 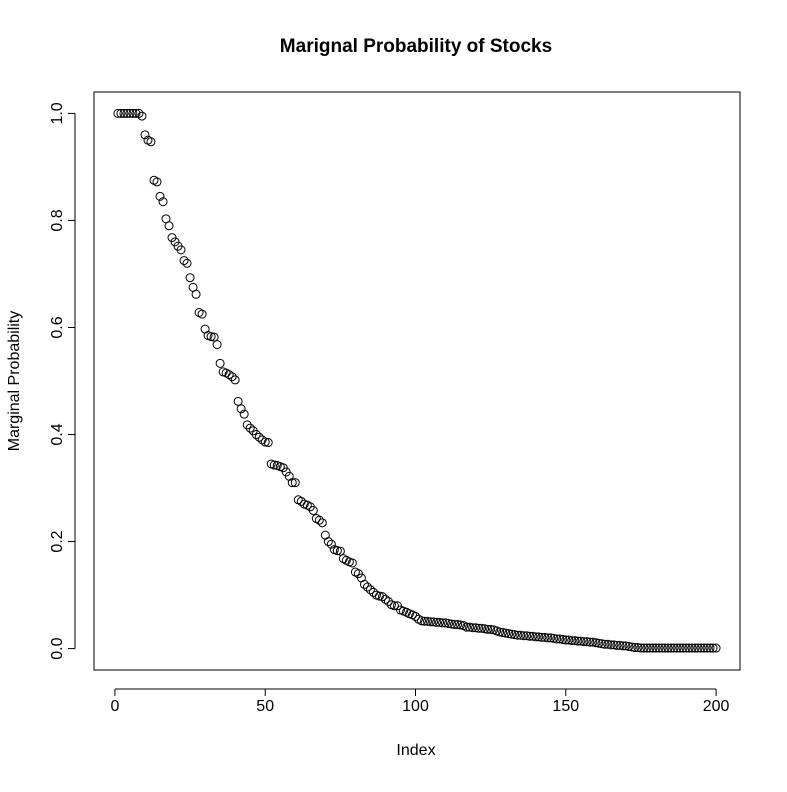 What do you see at coordinates (114, 706) in the screenshot?
I see `x-tick-label: 0` at bounding box center [114, 706].